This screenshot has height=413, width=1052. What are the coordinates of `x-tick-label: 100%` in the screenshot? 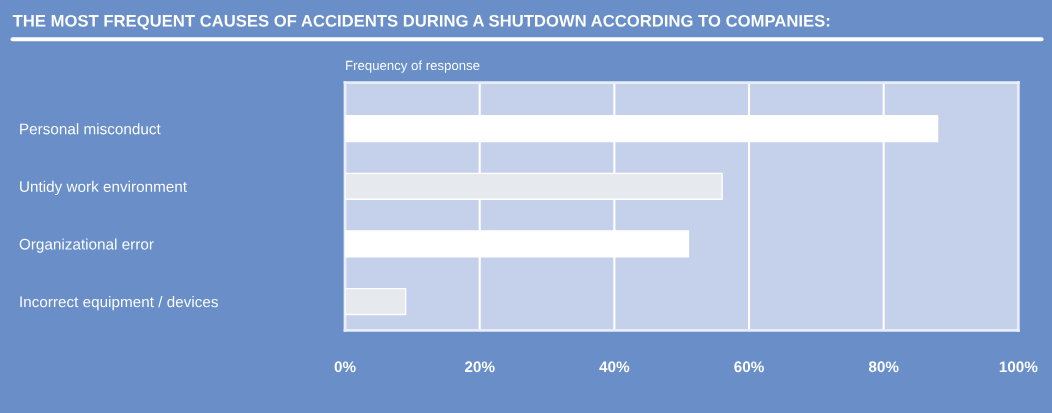 It's located at (1018, 367).